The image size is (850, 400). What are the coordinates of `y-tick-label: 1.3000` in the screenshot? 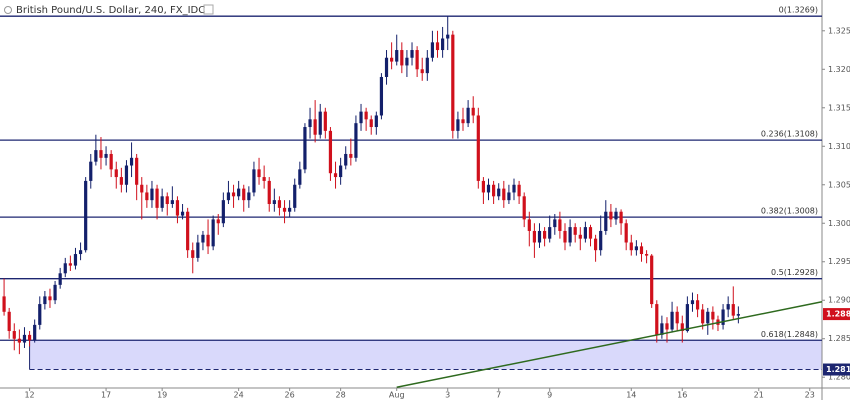 It's located at (839, 223).